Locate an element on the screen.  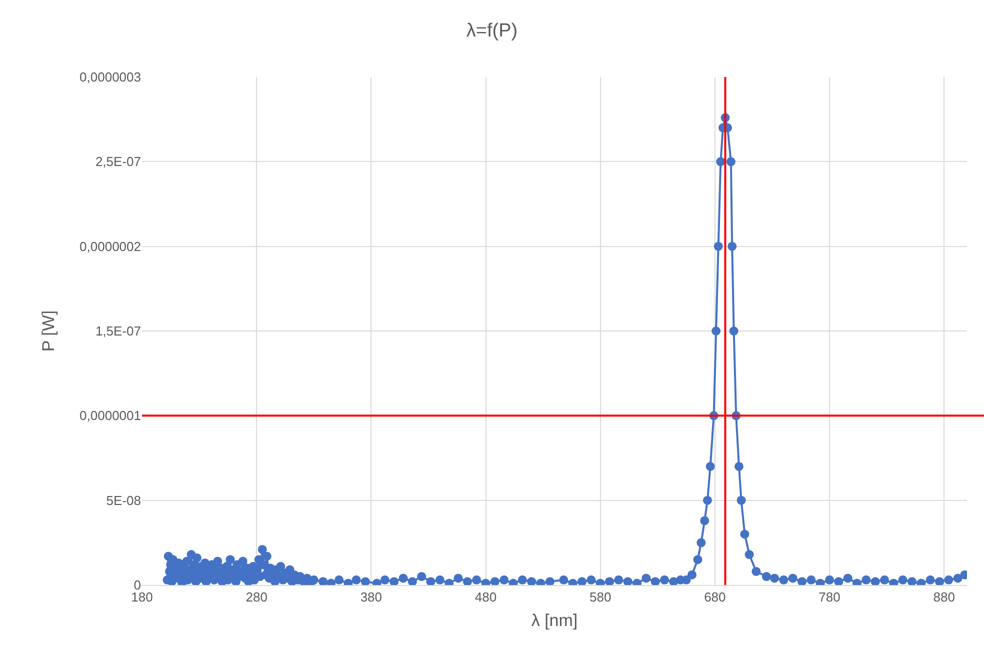
y-tick-label: 5E-08 is located at coordinates (123, 500).